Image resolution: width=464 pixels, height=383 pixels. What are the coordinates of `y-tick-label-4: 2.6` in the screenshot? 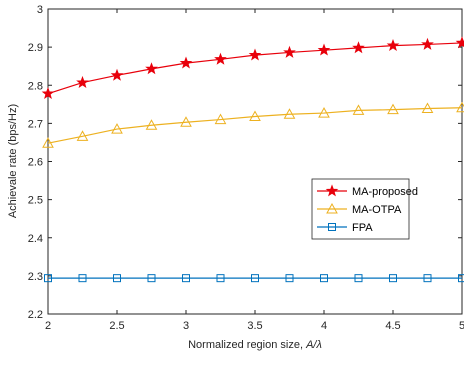 It's located at (35, 163).